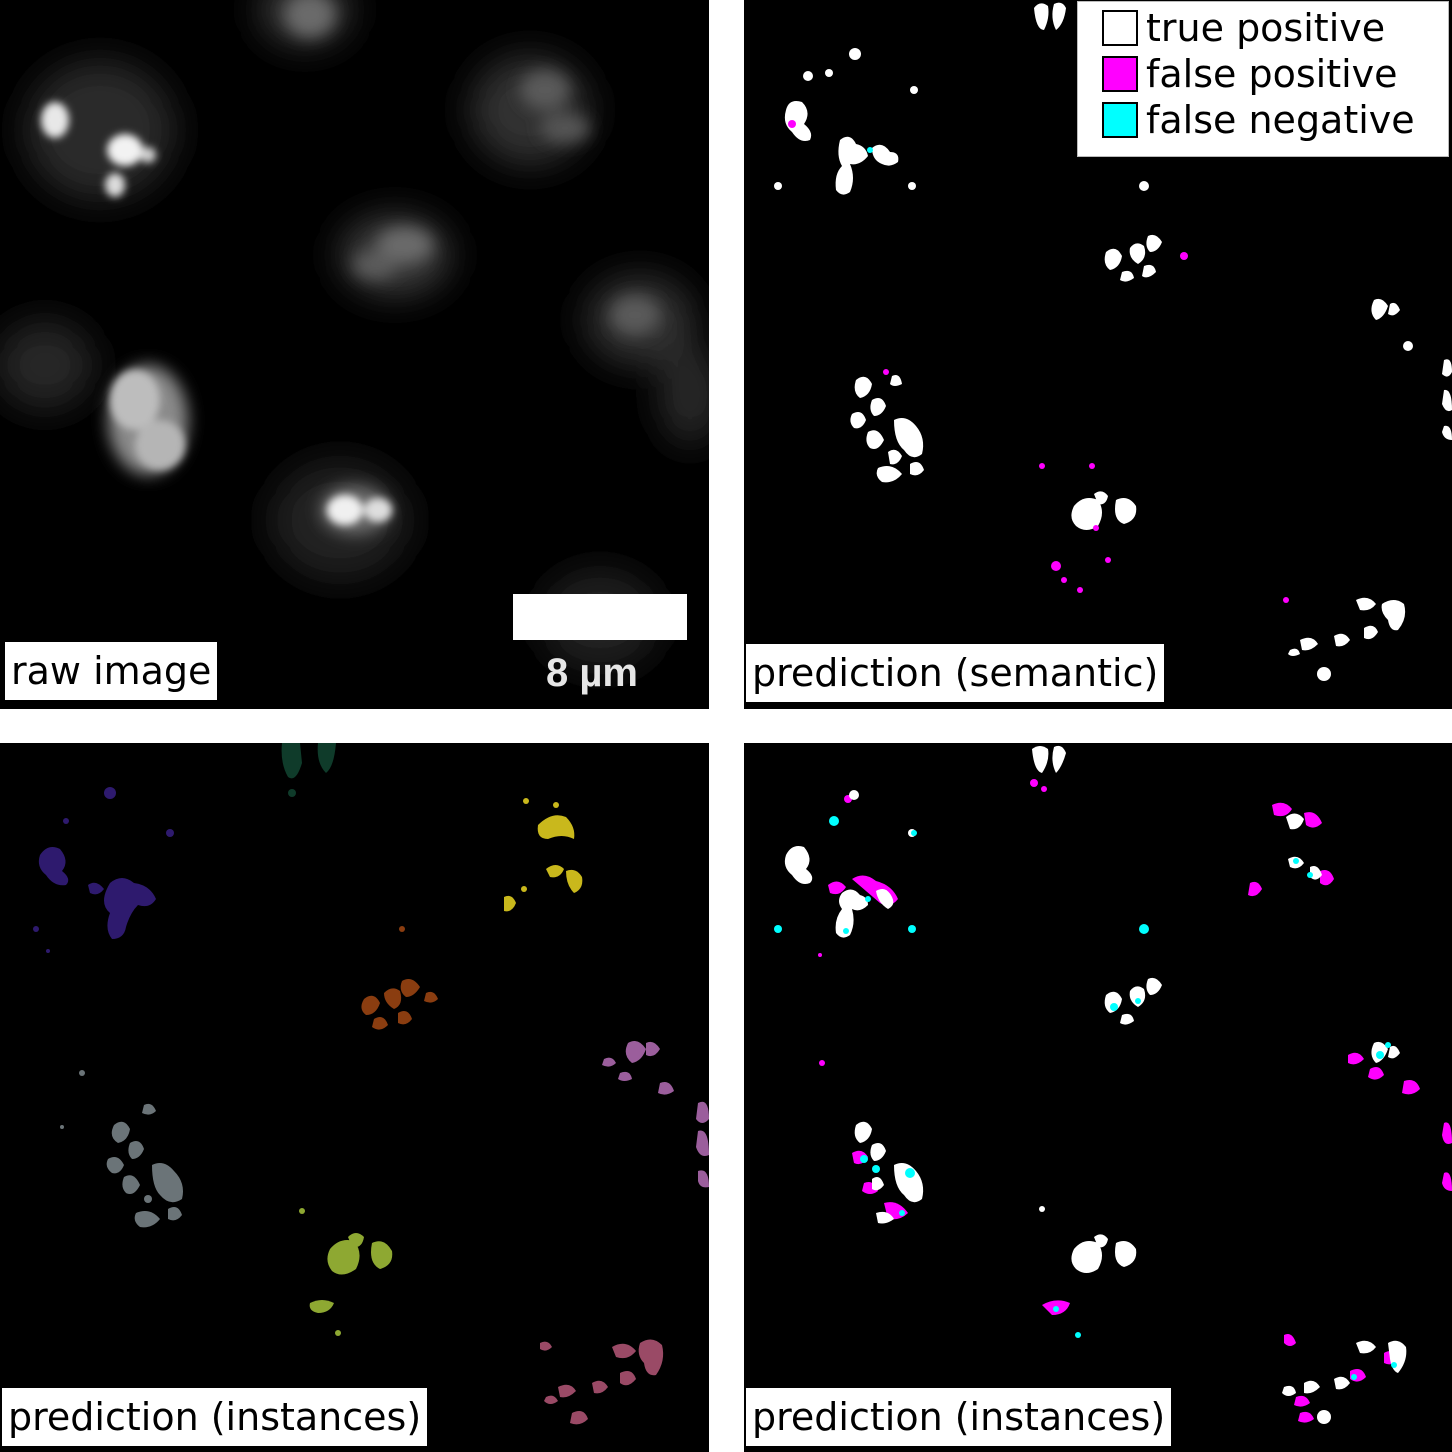 Image resolution: width=1452 pixels, height=1452 pixels. I want to click on false-negative-blobs, so click(870, 150).